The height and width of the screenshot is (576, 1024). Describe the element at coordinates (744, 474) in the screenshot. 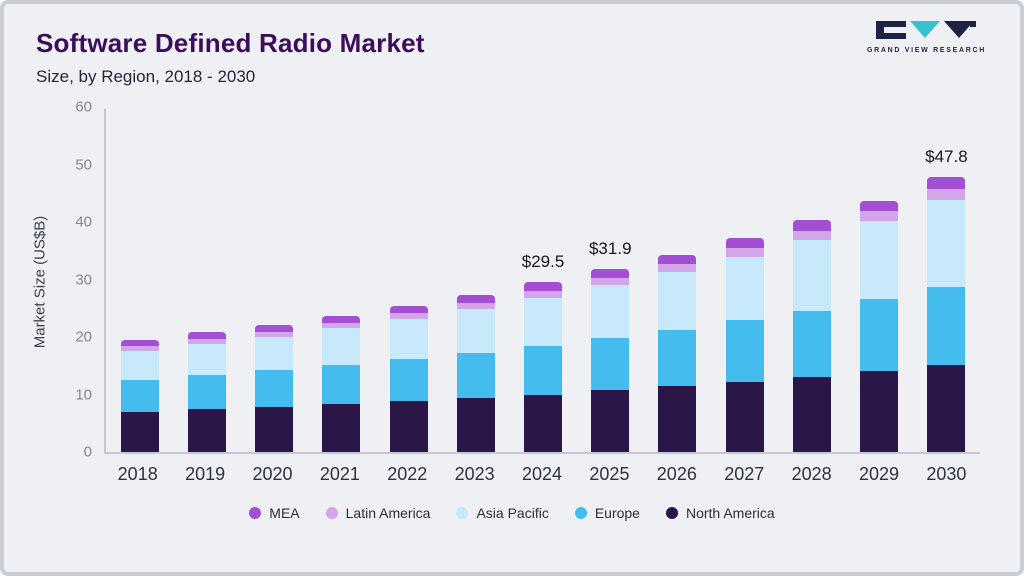

I see `x-axis-label: 2027` at that location.